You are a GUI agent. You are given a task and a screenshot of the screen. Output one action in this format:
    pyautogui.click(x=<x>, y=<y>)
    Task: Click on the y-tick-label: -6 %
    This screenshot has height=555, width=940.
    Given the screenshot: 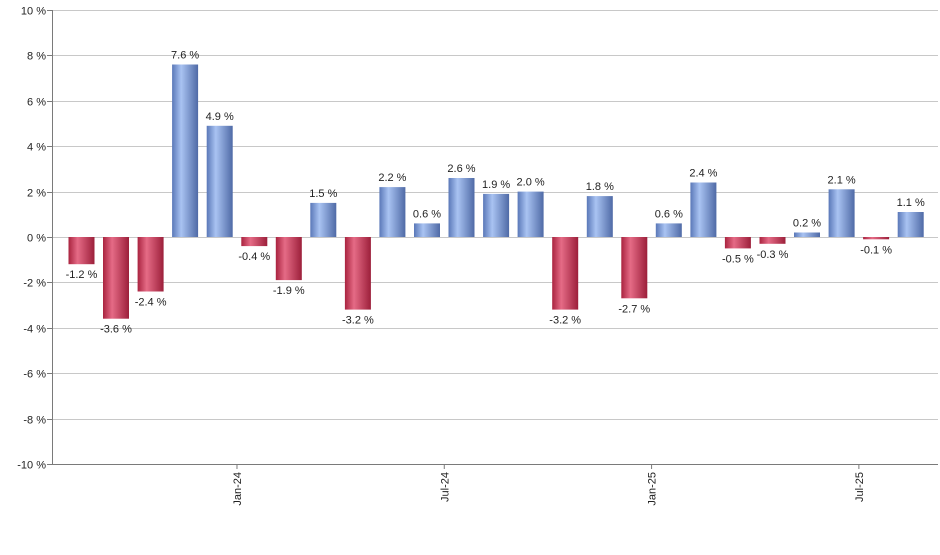 What is the action you would take?
    pyautogui.click(x=34, y=375)
    